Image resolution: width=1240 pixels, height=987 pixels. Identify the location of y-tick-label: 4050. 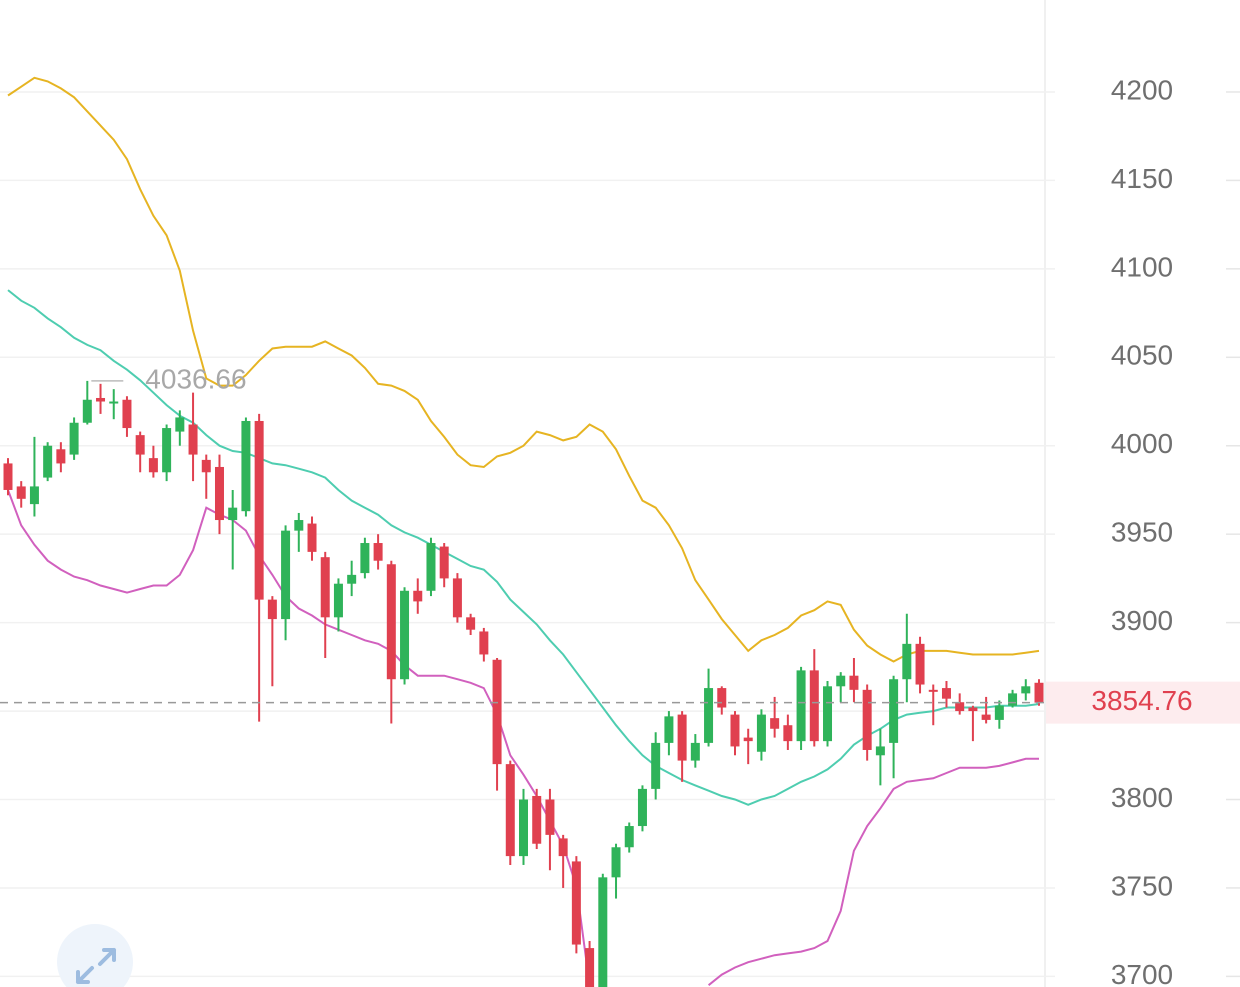
(1142, 355).